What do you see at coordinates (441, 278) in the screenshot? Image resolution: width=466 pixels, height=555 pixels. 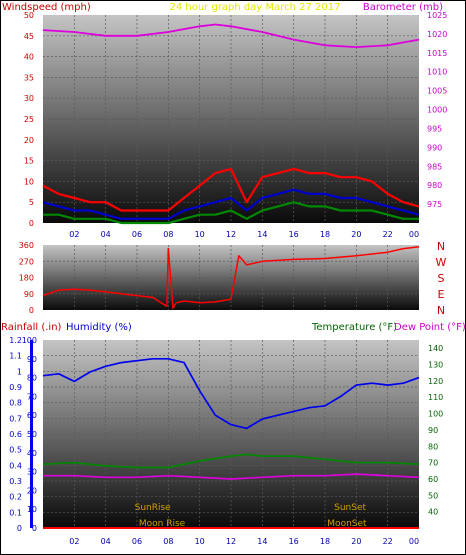 I see `compass-label: S` at bounding box center [441, 278].